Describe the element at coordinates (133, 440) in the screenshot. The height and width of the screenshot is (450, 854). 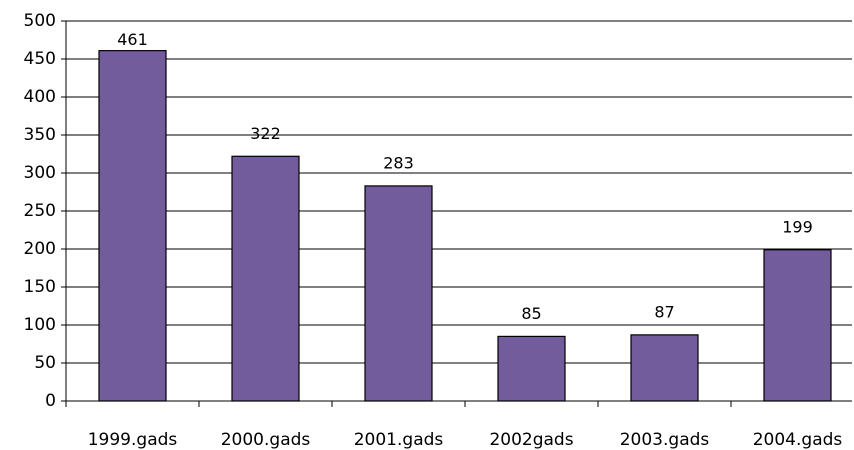
I see `x-tick-label: 1999.gads` at that location.